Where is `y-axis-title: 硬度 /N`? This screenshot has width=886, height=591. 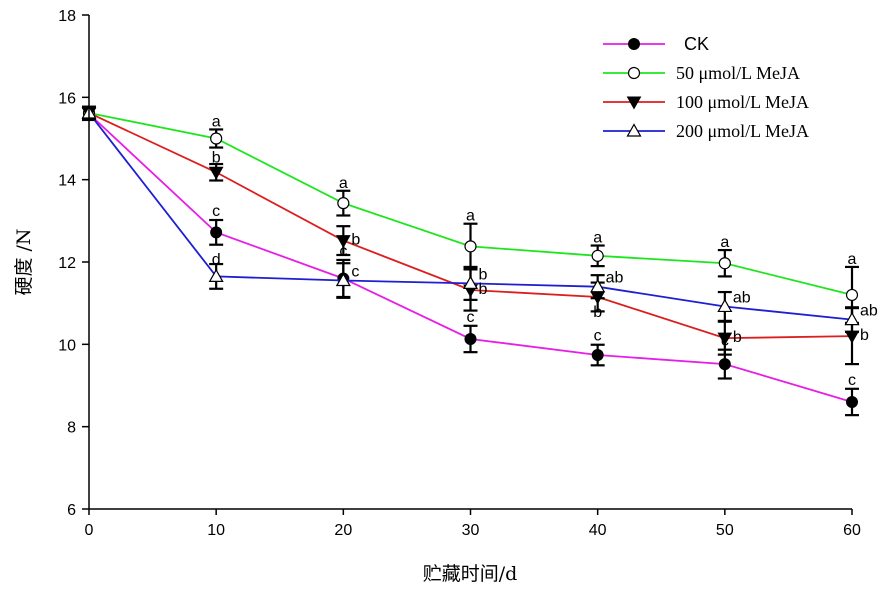
y-axis-title: 硬度 /N is located at coordinates (24, 261).